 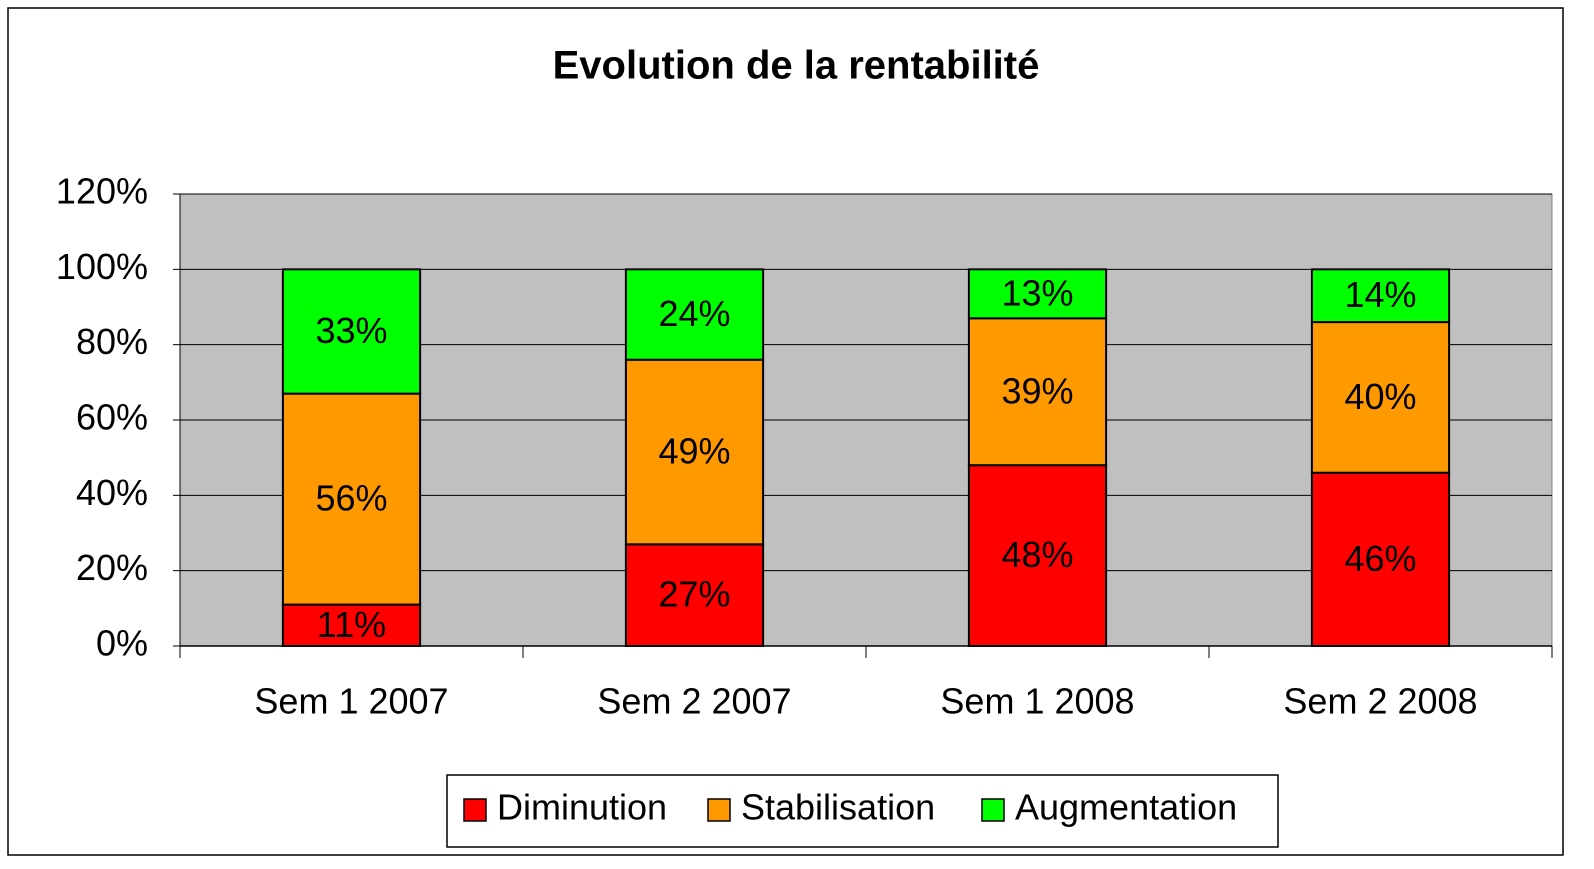 I want to click on legend-box, so click(x=862, y=811).